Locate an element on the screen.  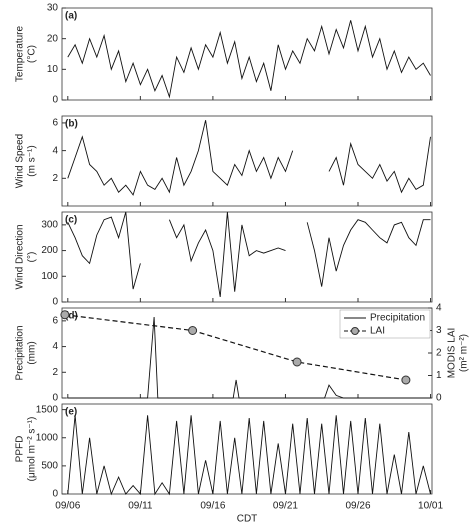
panel-label: (e) is located at coordinates (71, 412).